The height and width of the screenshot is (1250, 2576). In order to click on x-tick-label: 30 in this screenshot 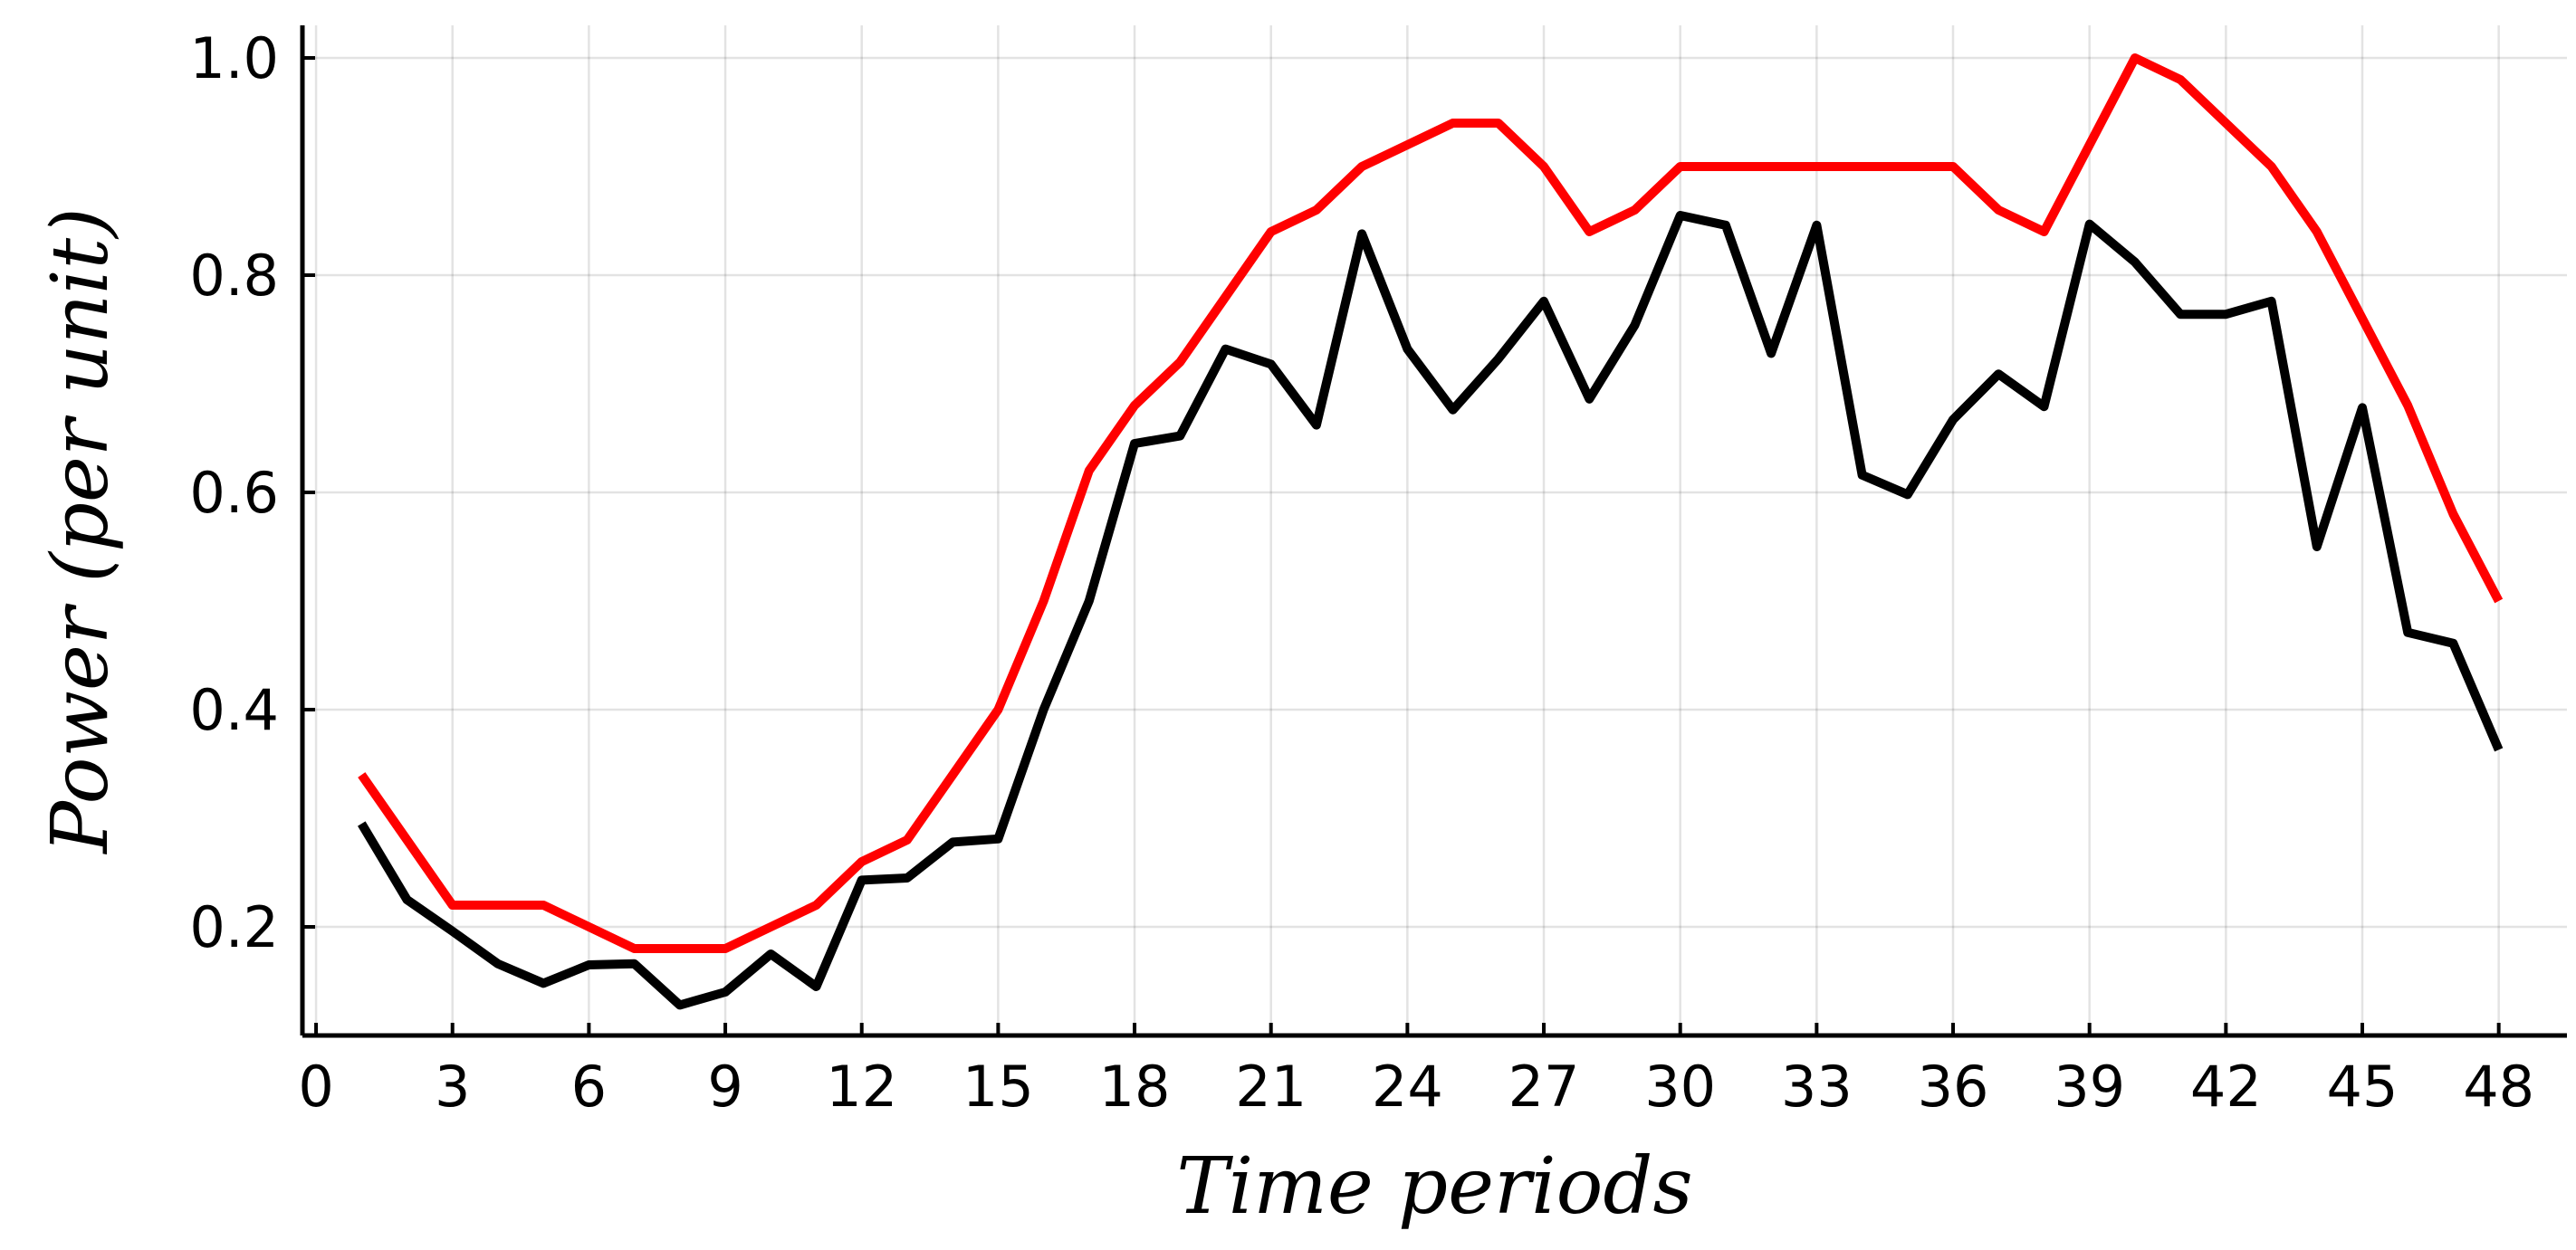, I will do `click(1680, 1087)`.